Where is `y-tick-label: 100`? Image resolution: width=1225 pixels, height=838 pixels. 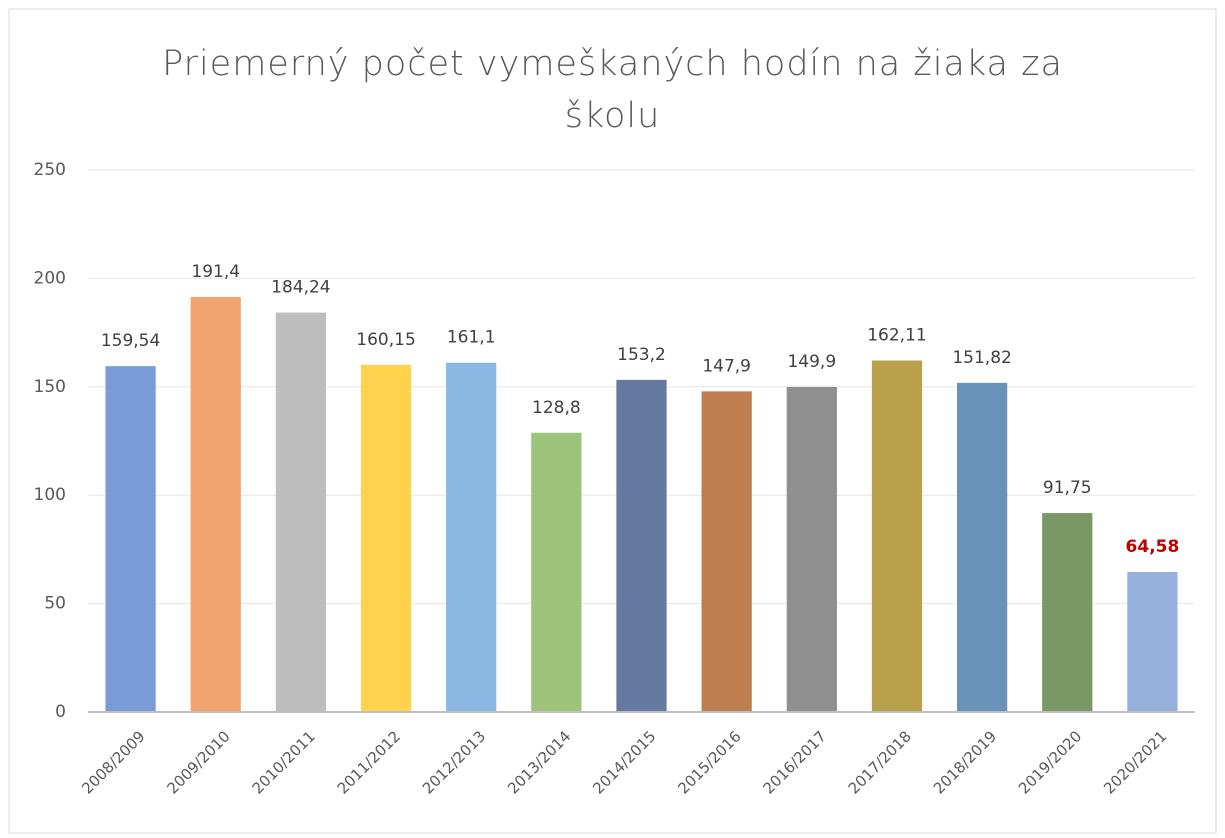 y-tick-label: 100 is located at coordinates (50, 495).